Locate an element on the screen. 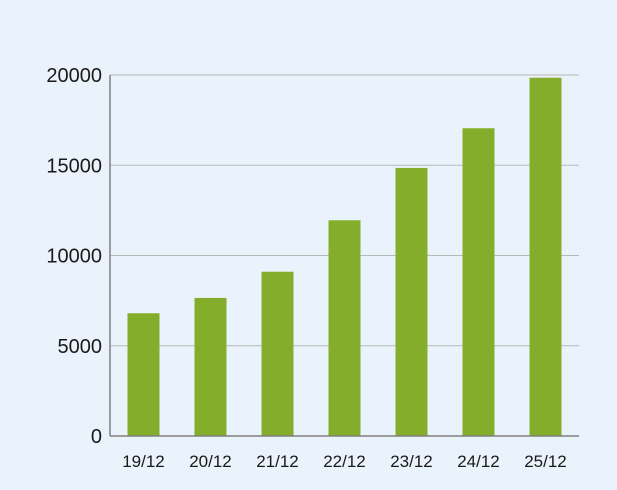 The image size is (617, 490). x-tick-label: 24/12 is located at coordinates (478, 461).